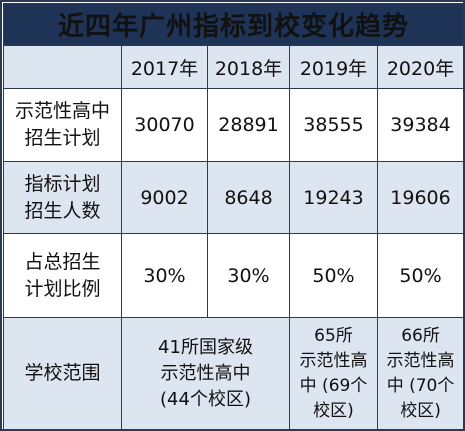 Image resolution: width=465 pixels, height=431 pixels. Describe the element at coordinates (248, 125) in the screenshot. I see `value-cell: 28891` at that location.